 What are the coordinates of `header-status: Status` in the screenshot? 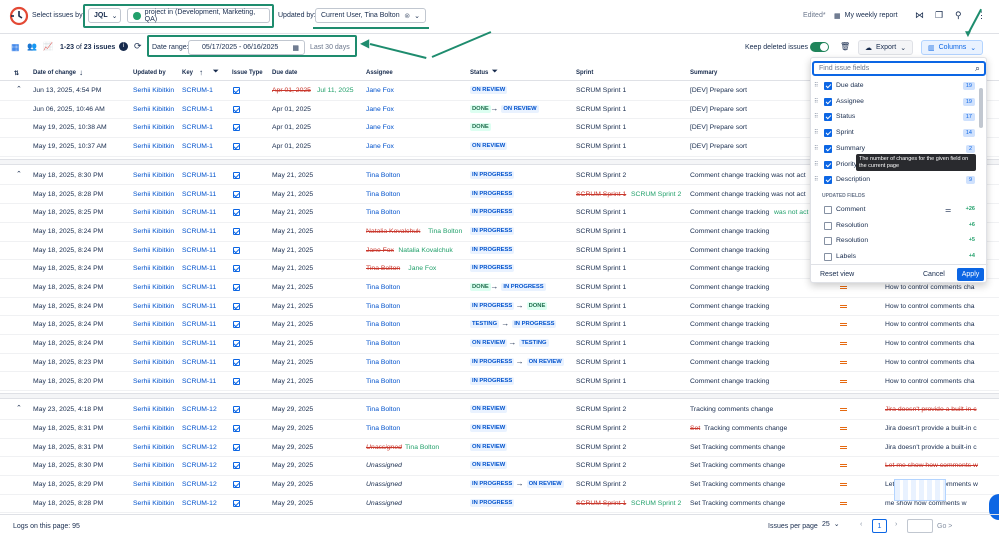 It's located at (479, 73).